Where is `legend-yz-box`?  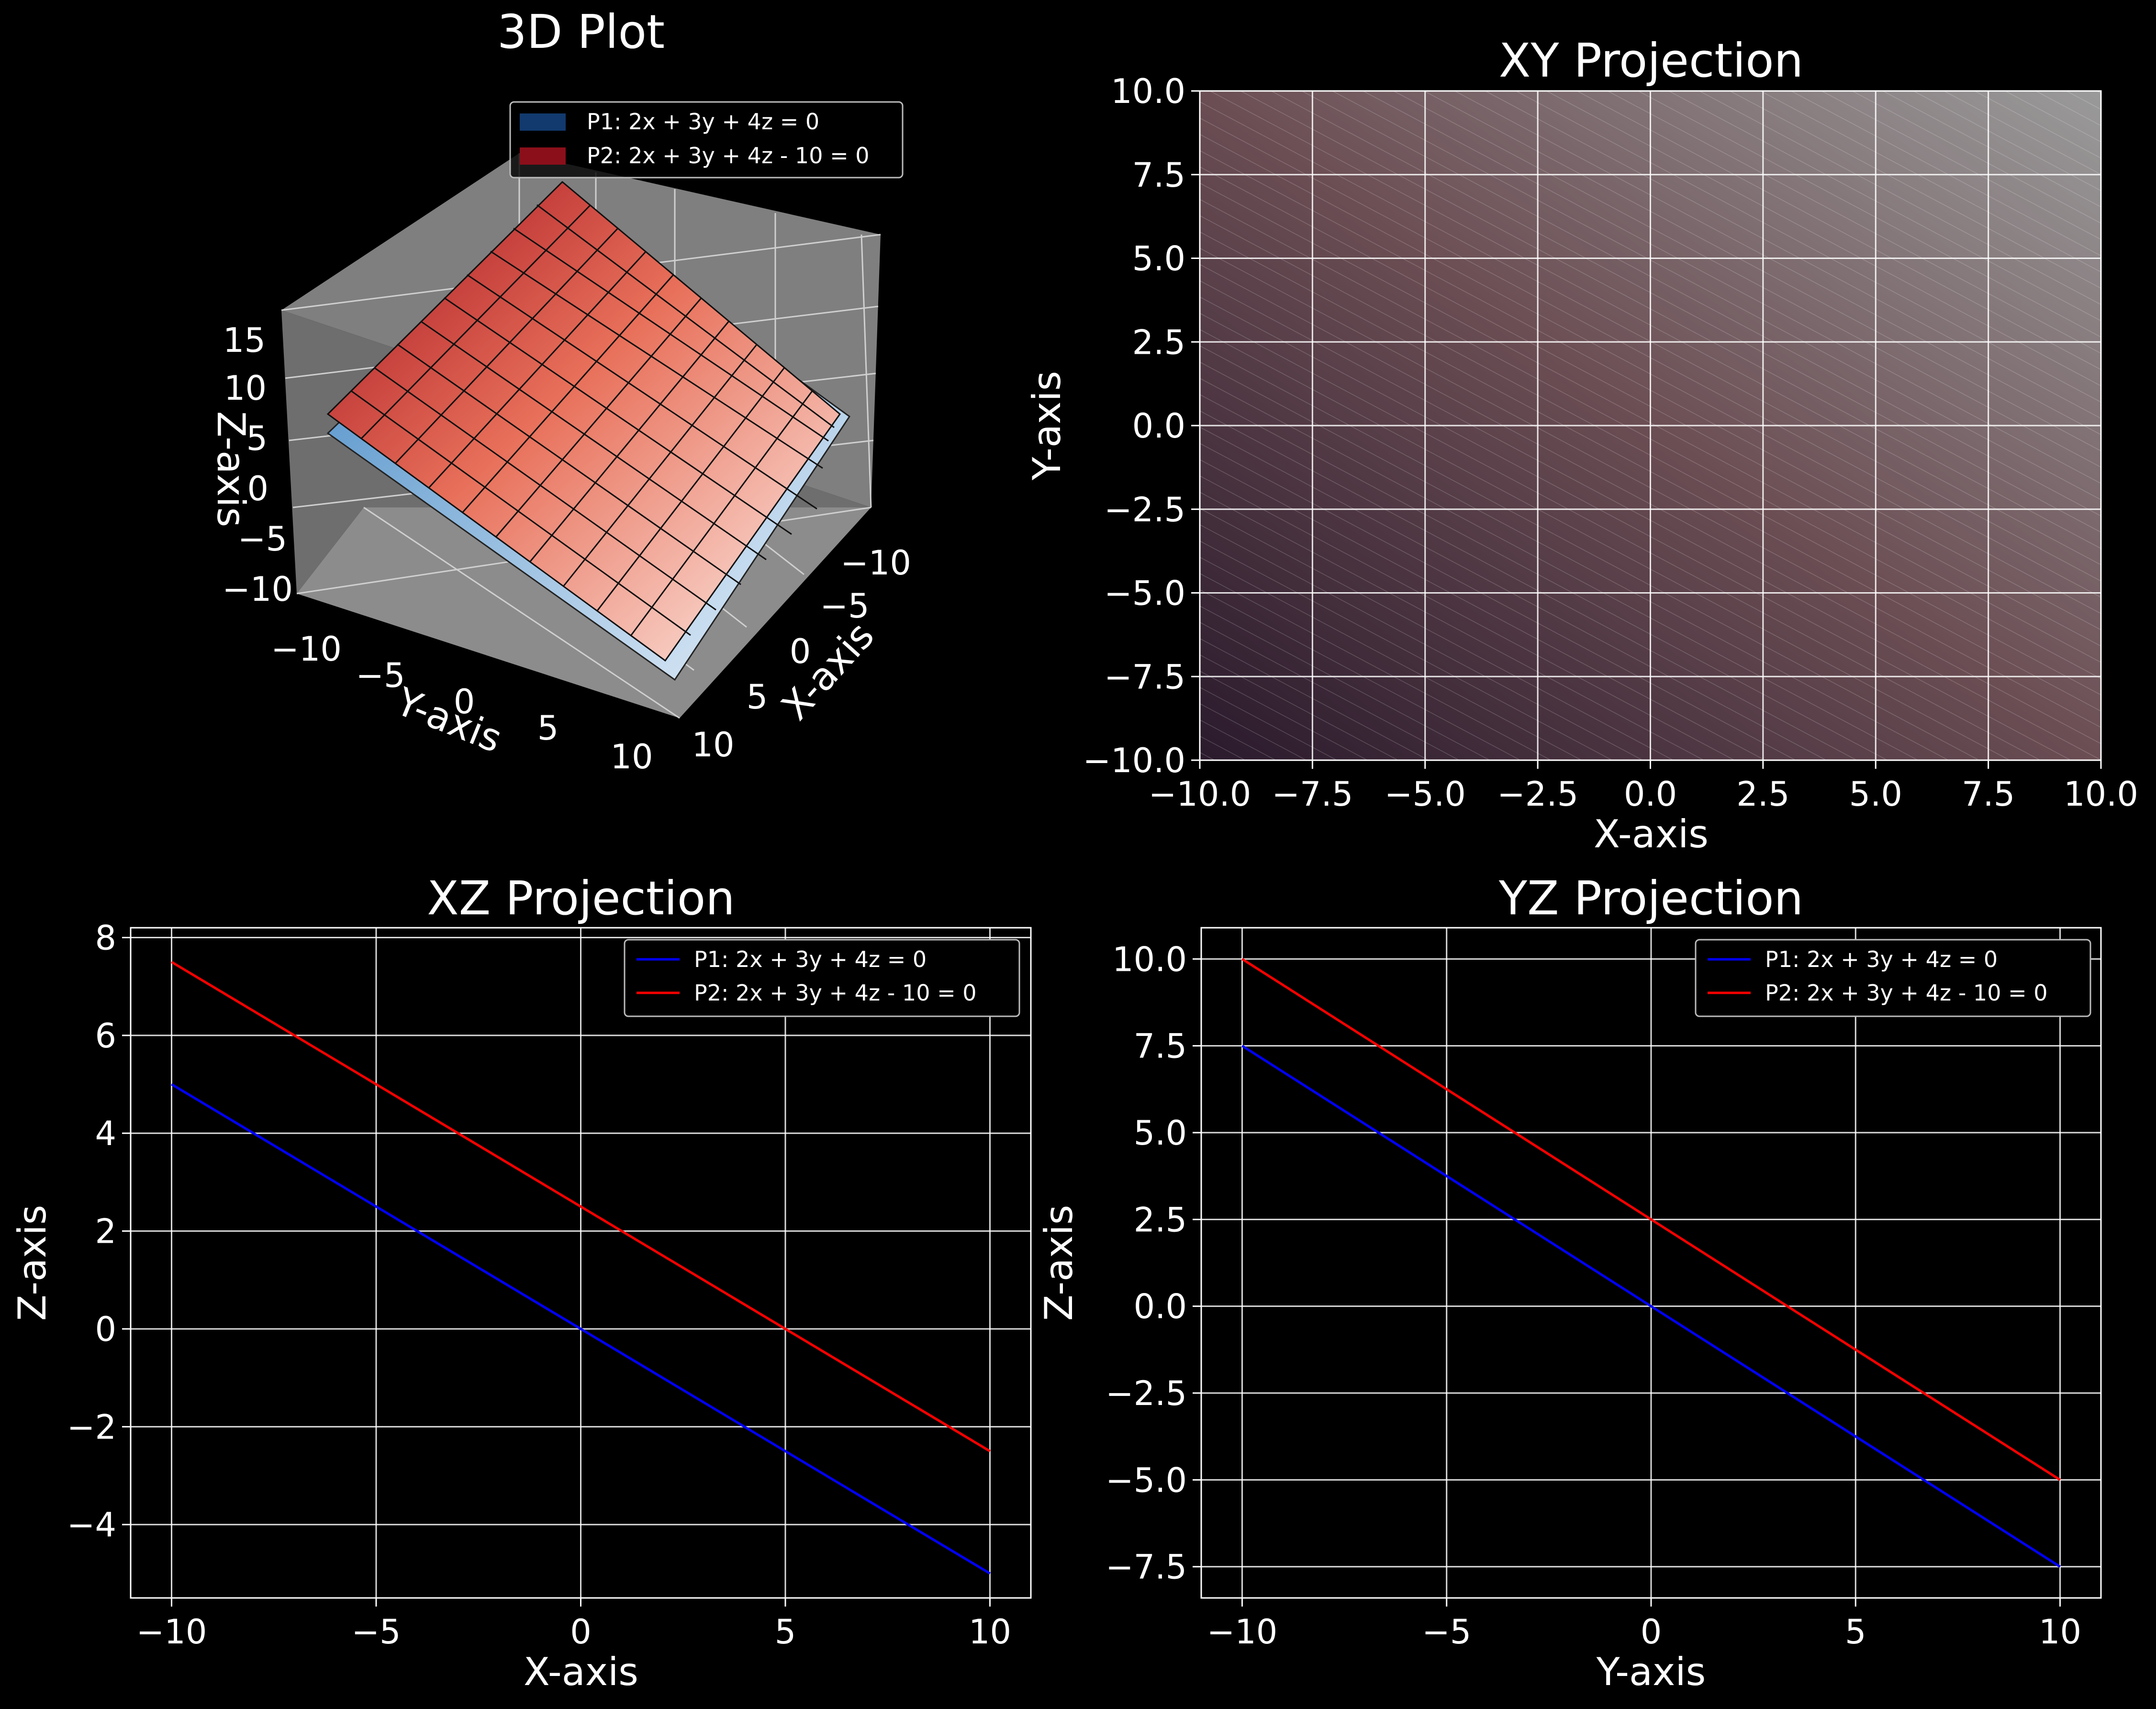 legend-yz-box is located at coordinates (1893, 978).